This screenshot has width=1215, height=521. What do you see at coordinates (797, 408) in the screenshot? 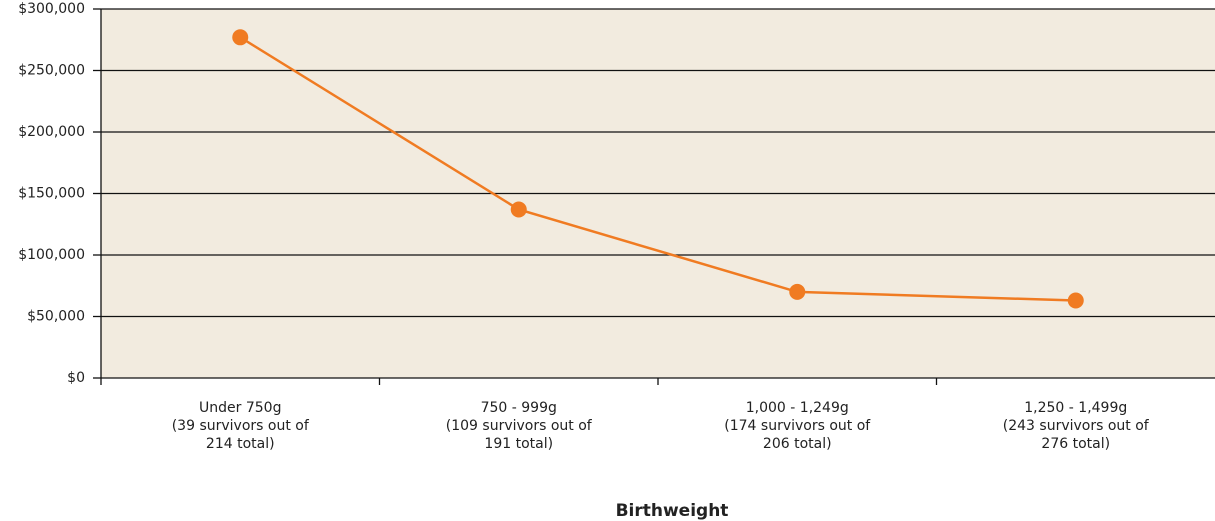
I see `x-tick-label: 1,000 - 1,249g` at bounding box center [797, 408].